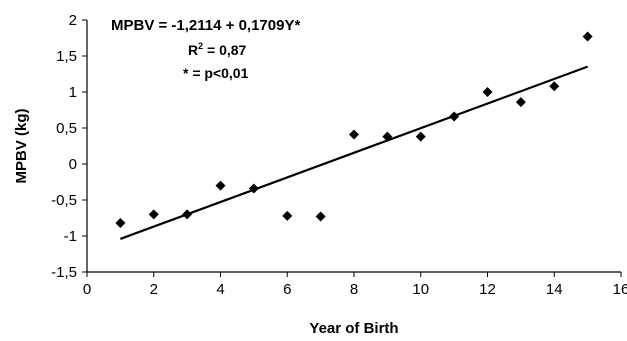 The height and width of the screenshot is (341, 627). Describe the element at coordinates (224, 50) in the screenshot. I see `r-squared-value: = 0,87` at that location.